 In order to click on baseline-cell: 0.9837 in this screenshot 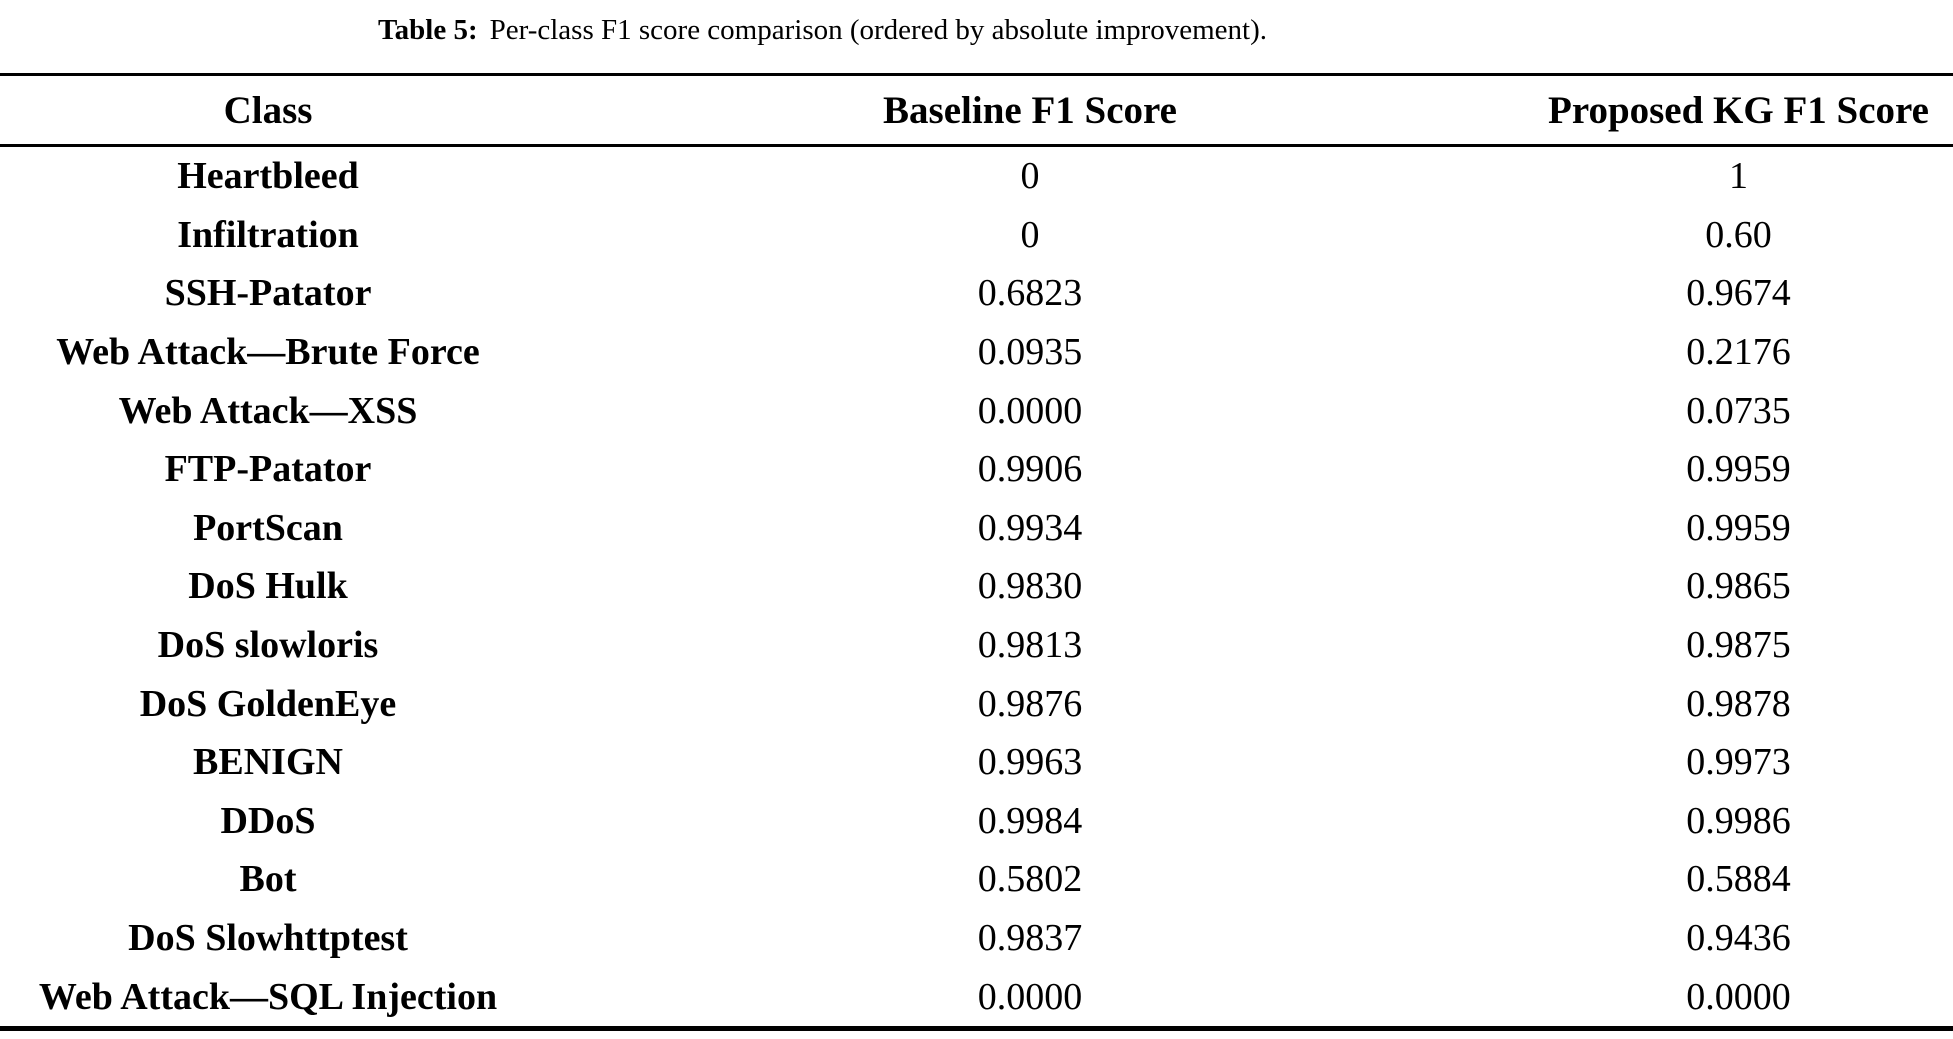, I will do `click(1030, 938)`.